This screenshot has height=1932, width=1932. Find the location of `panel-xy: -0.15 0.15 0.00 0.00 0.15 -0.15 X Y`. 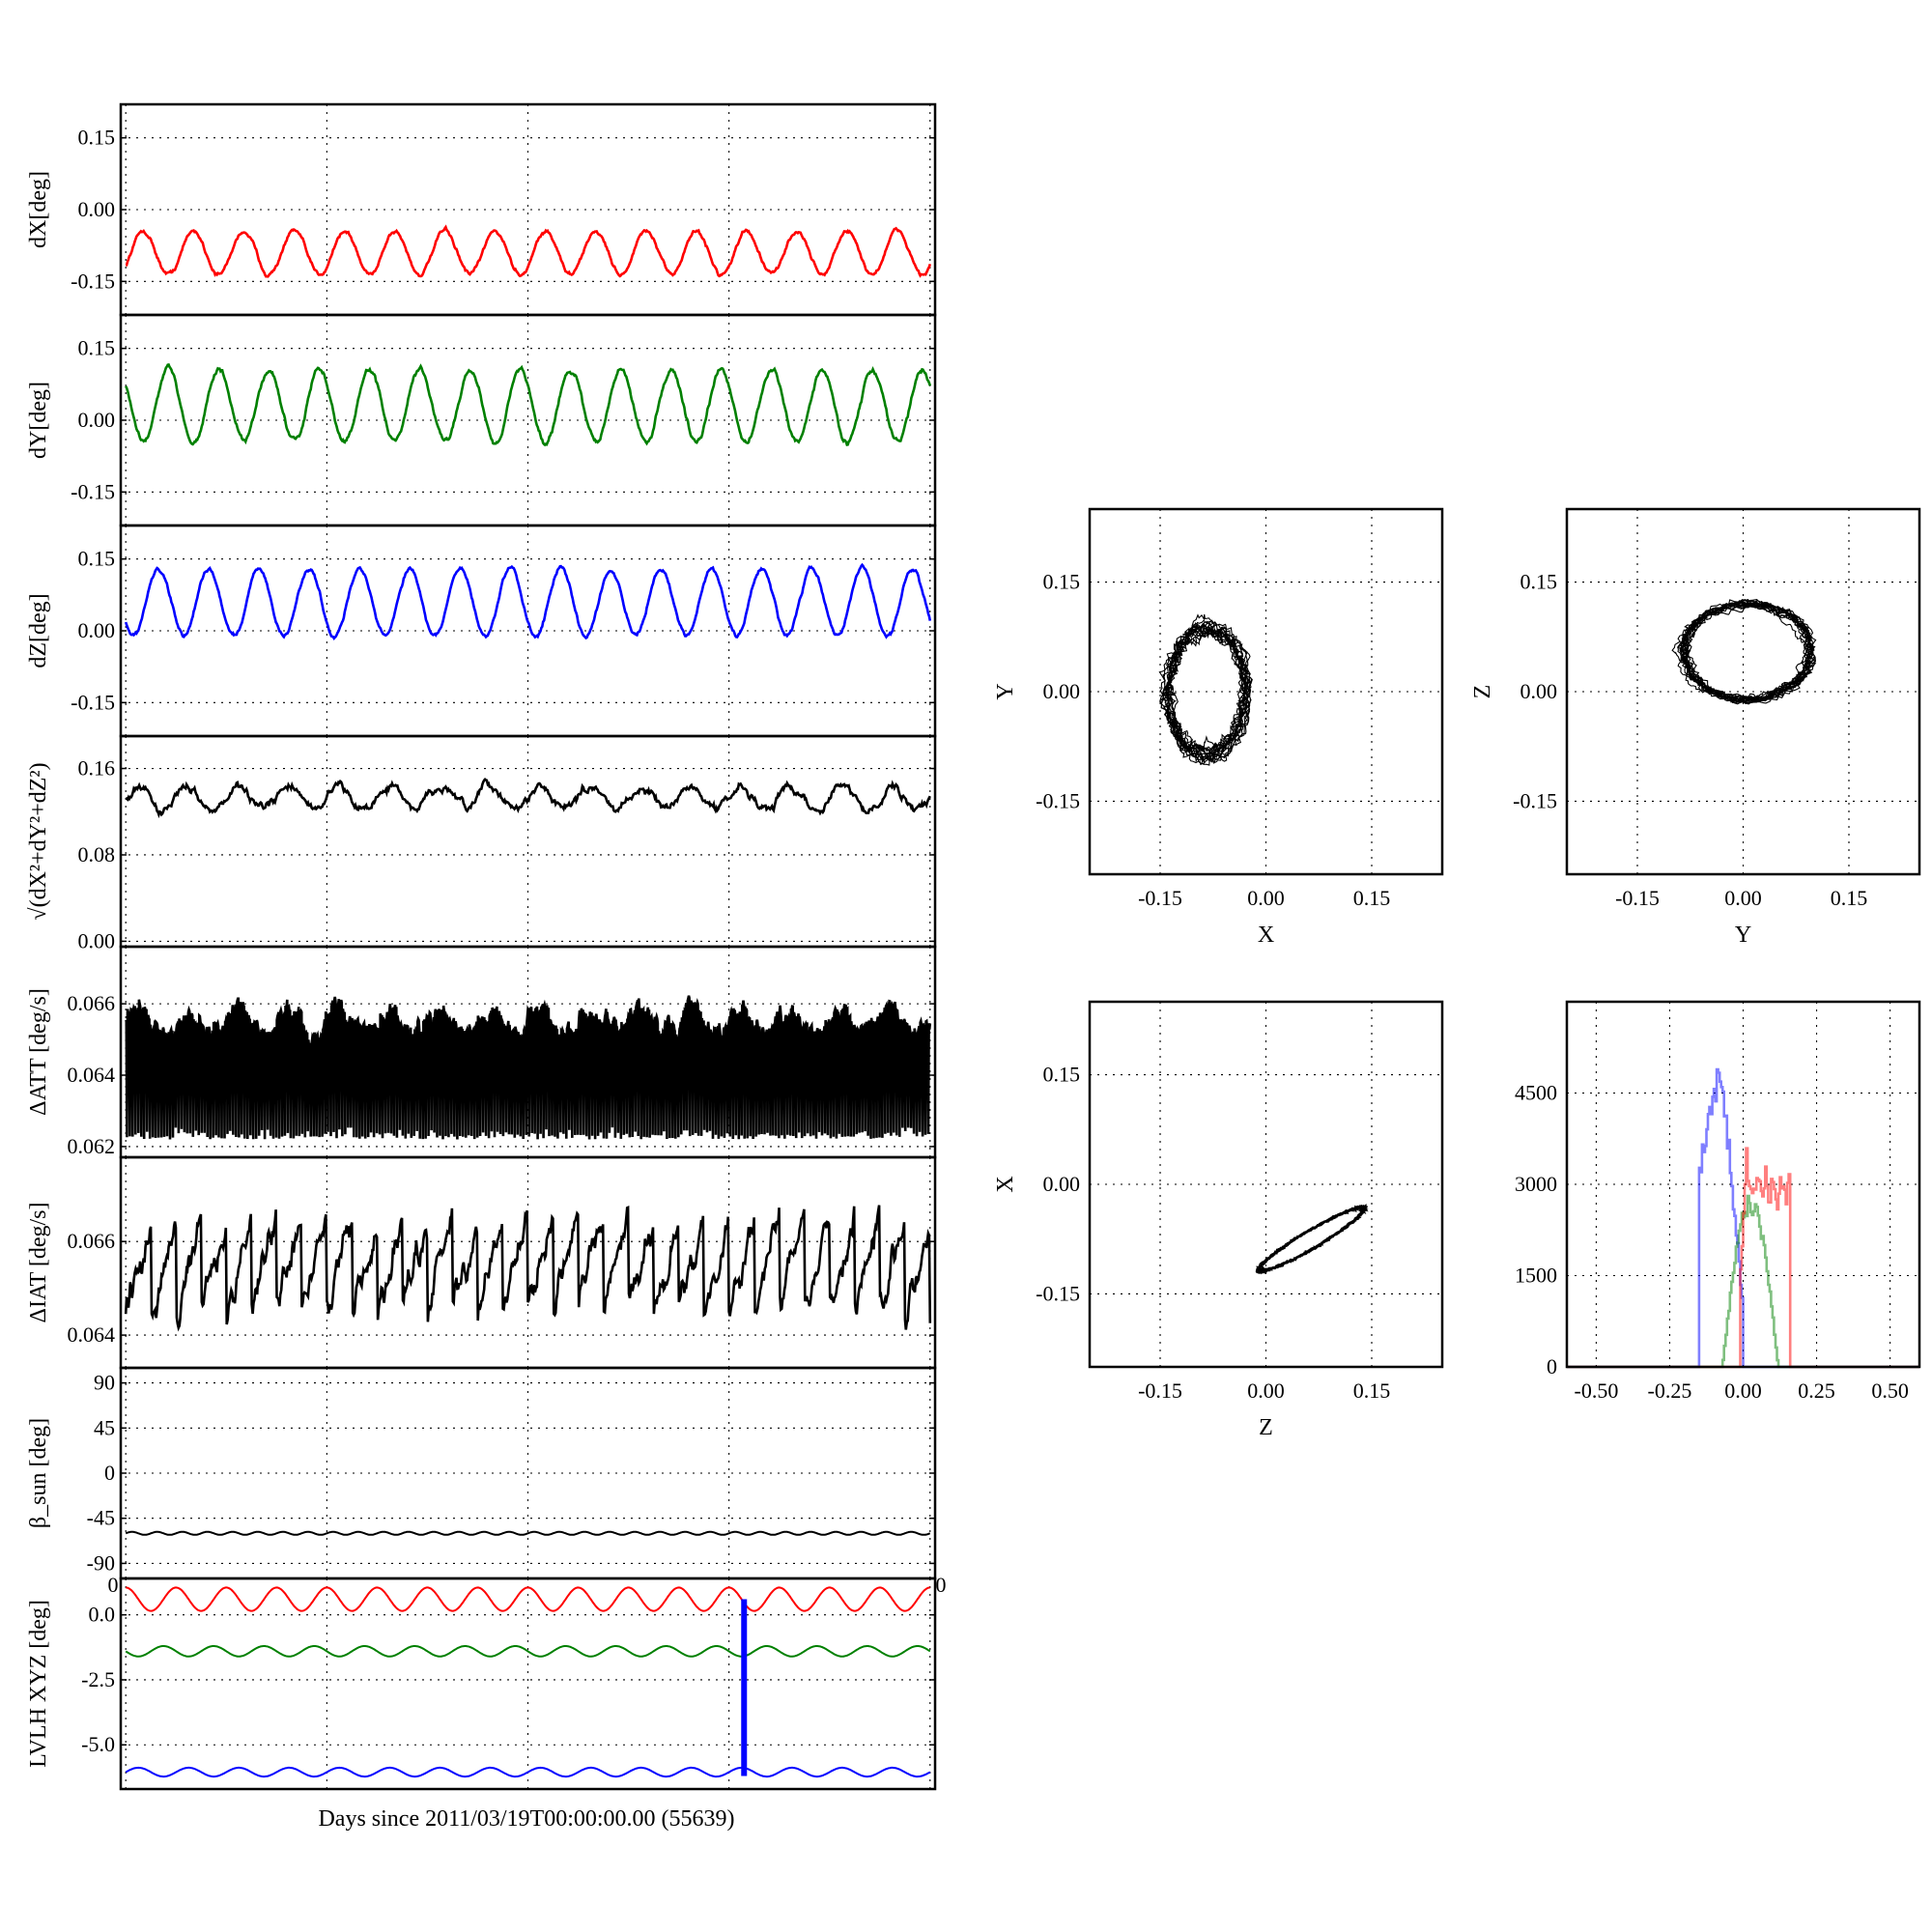

panel-xy: -0.15 0.15 0.00 0.00 0.15 -0.15 X Y is located at coordinates (1218, 727).